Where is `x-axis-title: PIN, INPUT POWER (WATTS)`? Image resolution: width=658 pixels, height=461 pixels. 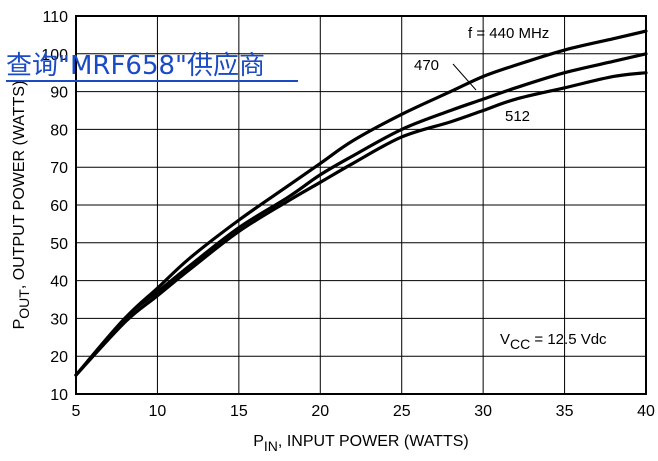 x-axis-title: PIN, INPUT POWER (WATTS) is located at coordinates (360, 443).